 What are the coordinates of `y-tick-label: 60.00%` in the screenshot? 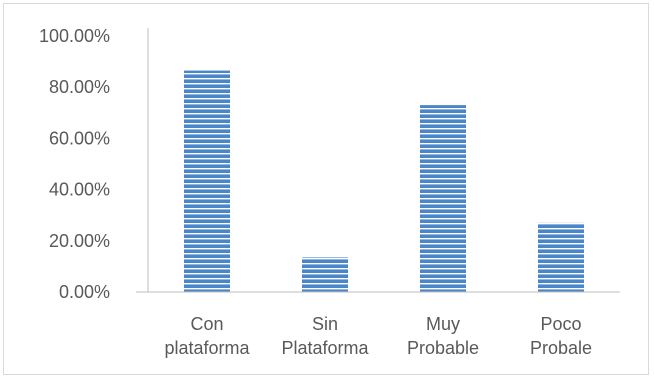 It's located at (79, 138).